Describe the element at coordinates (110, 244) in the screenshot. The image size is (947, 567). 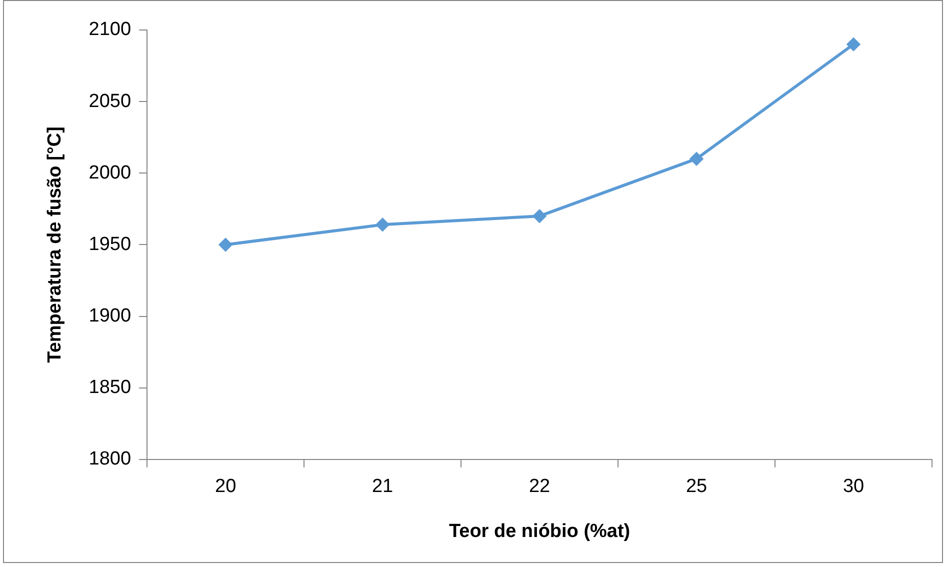
I see `y-tick-label: 1950` at that location.